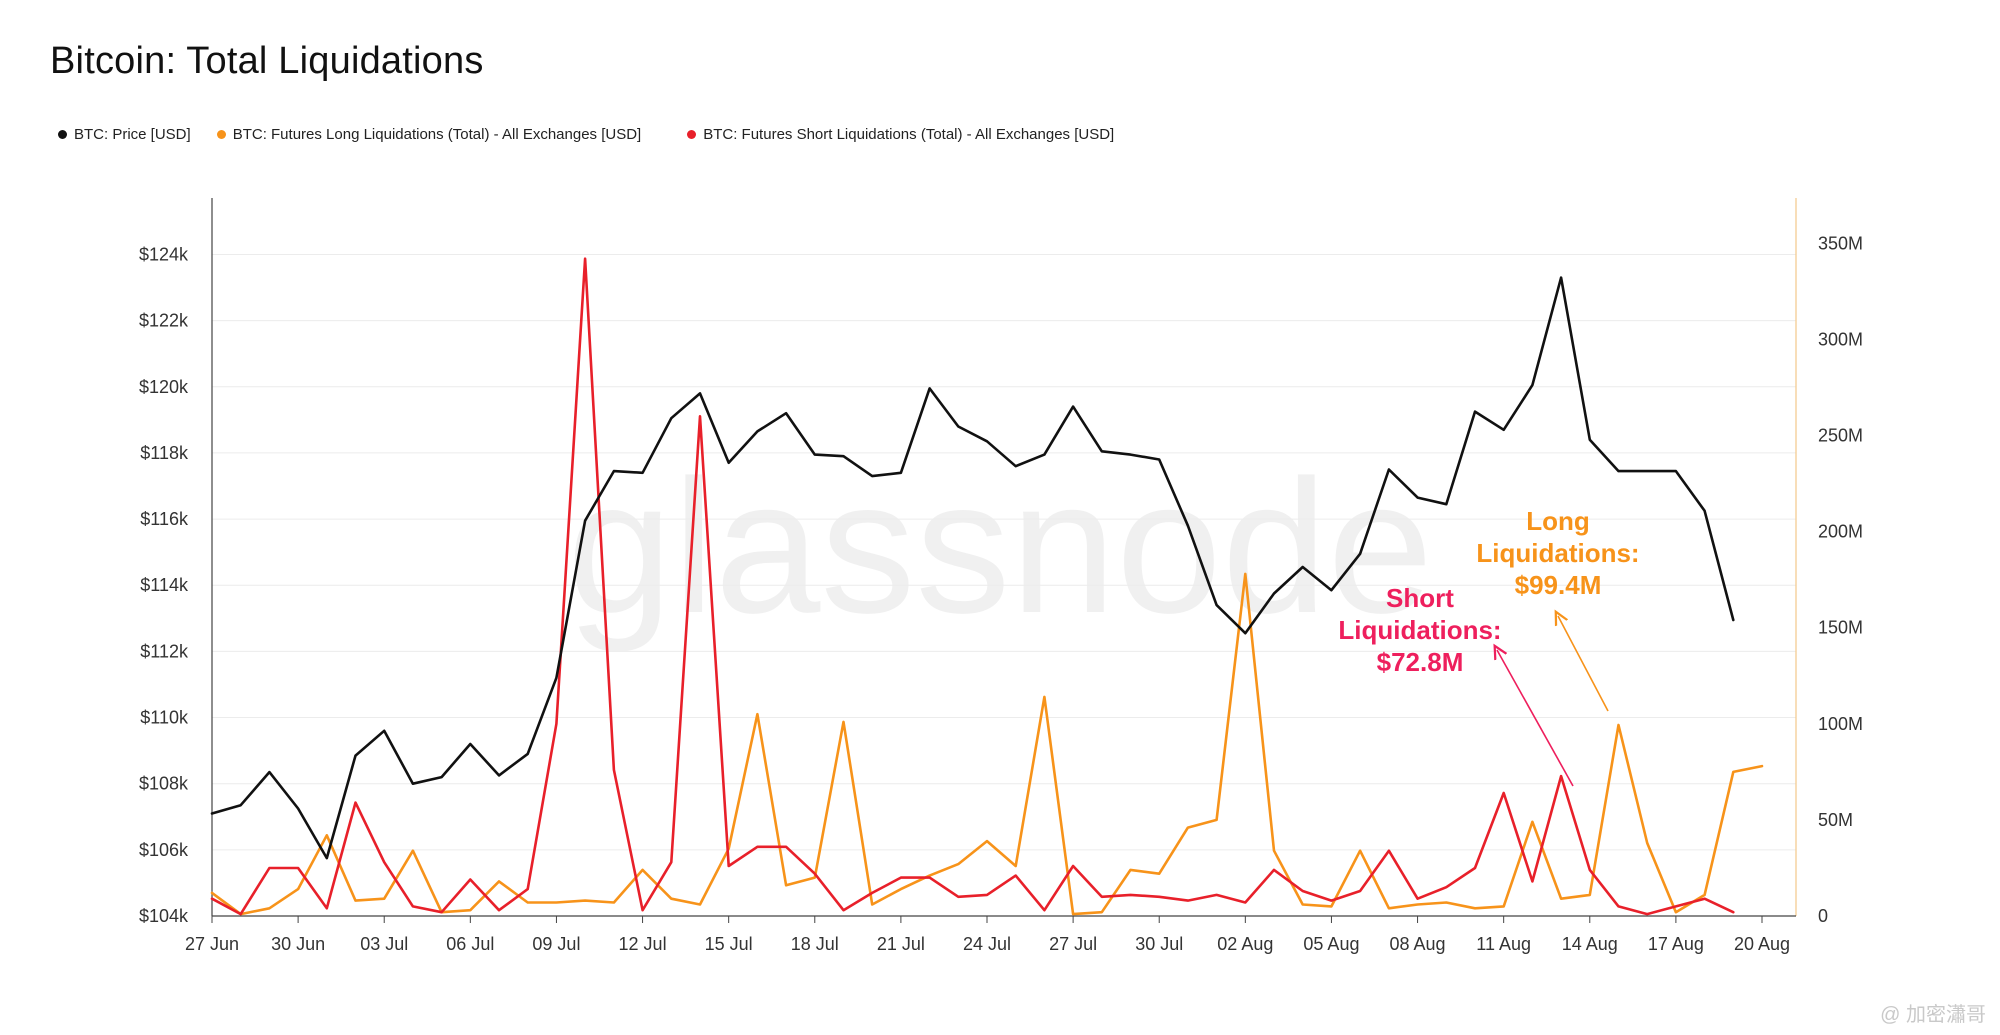  I want to click on y-right-tick-label: 300M, so click(1840, 339).